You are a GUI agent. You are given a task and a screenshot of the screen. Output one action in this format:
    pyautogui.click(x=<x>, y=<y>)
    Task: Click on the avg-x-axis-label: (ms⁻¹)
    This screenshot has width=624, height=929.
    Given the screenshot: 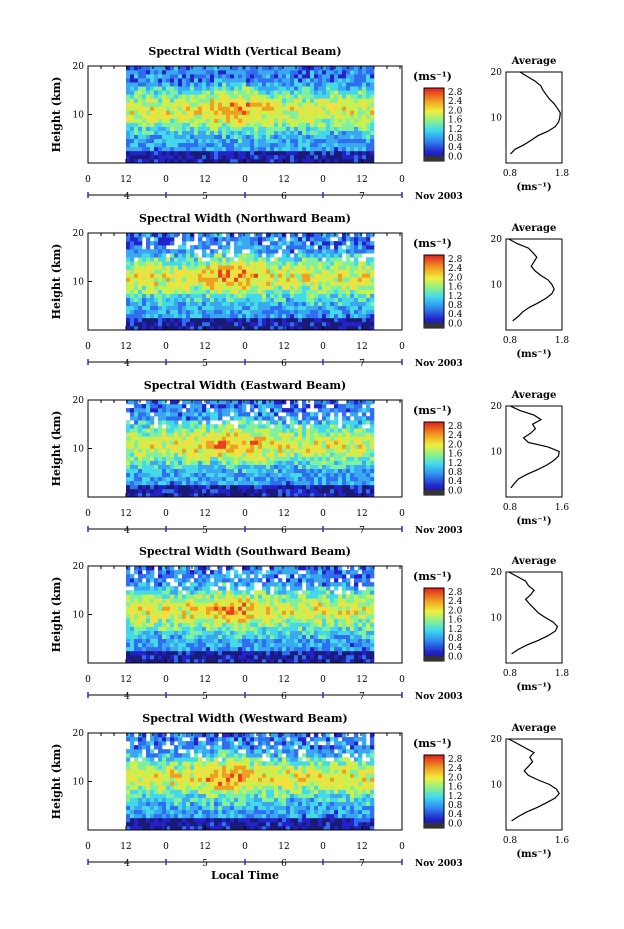 What is the action you would take?
    pyautogui.click(x=533, y=354)
    